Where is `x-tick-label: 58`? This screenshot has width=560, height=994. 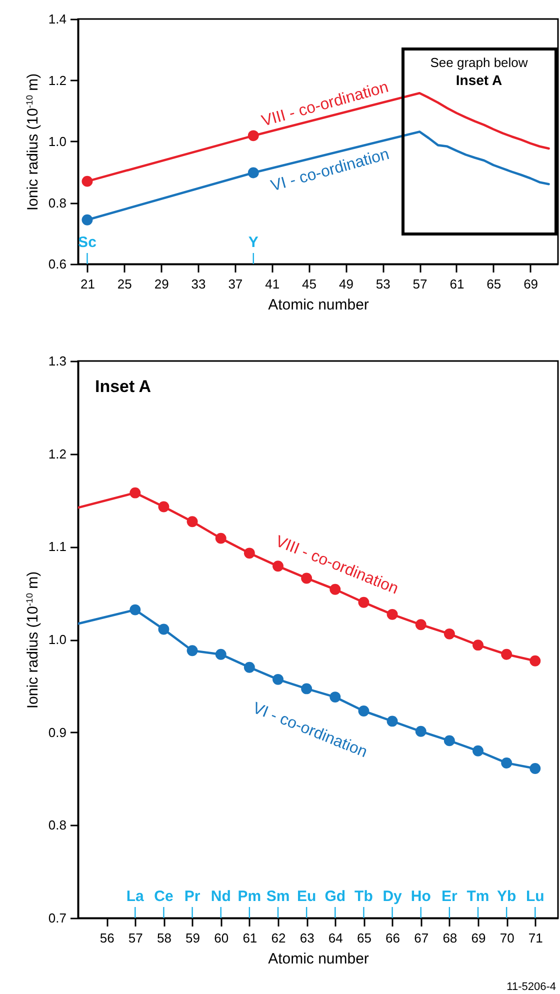
x-tick-label: 58 is located at coordinates (164, 938).